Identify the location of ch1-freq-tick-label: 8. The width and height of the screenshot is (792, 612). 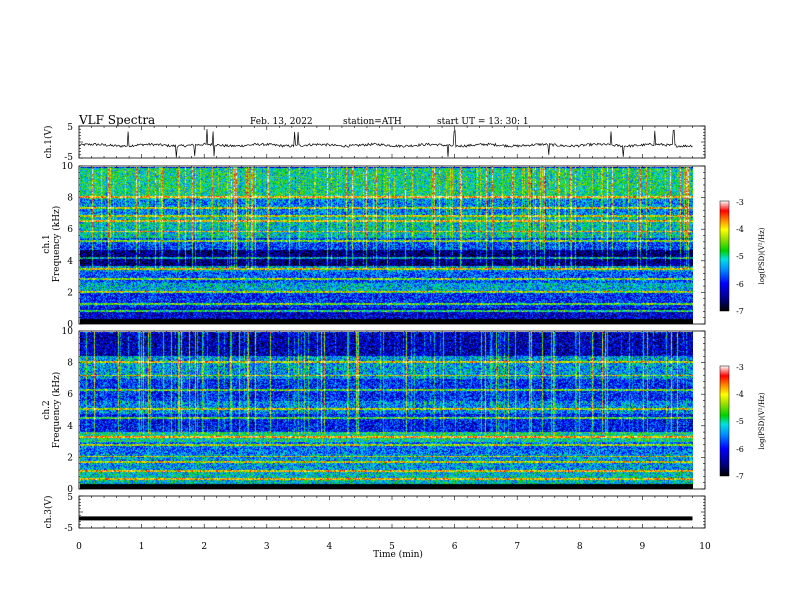
(70, 199).